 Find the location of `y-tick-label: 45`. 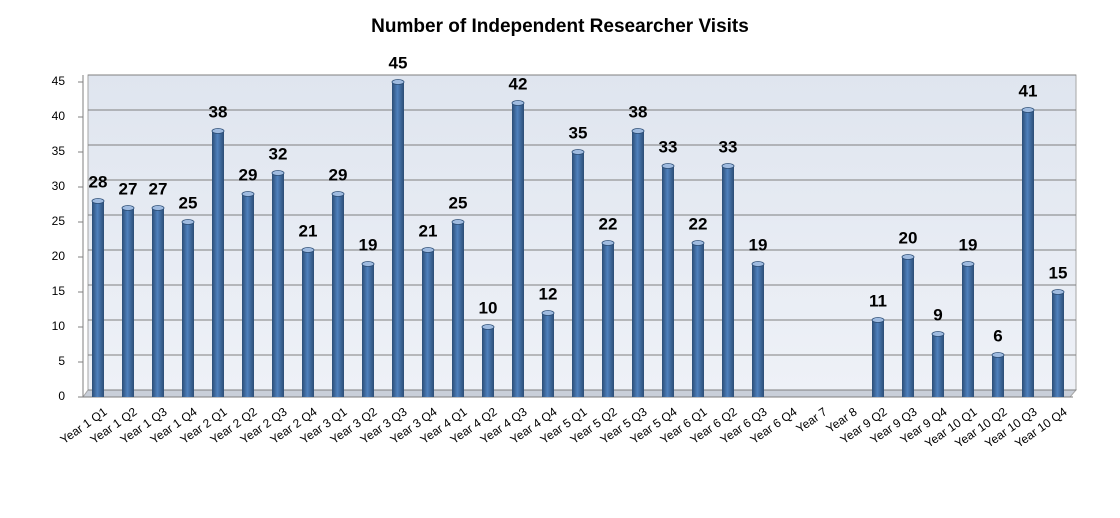

y-tick-label: 45 is located at coordinates (59, 81).